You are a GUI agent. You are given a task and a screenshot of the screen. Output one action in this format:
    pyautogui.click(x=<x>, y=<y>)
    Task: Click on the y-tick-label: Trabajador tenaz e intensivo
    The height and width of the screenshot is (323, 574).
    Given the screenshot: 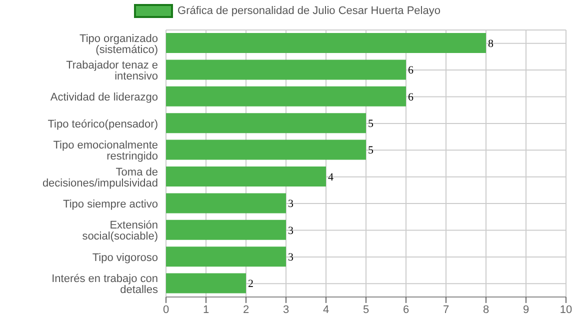 What is the action you would take?
    pyautogui.click(x=112, y=70)
    